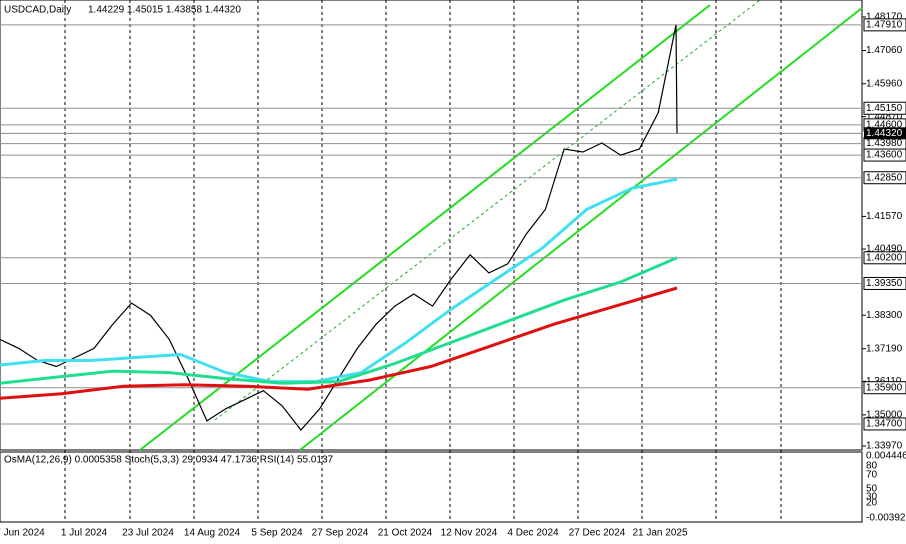  I want to click on y-tick-label: 1.47060, so click(884, 50).